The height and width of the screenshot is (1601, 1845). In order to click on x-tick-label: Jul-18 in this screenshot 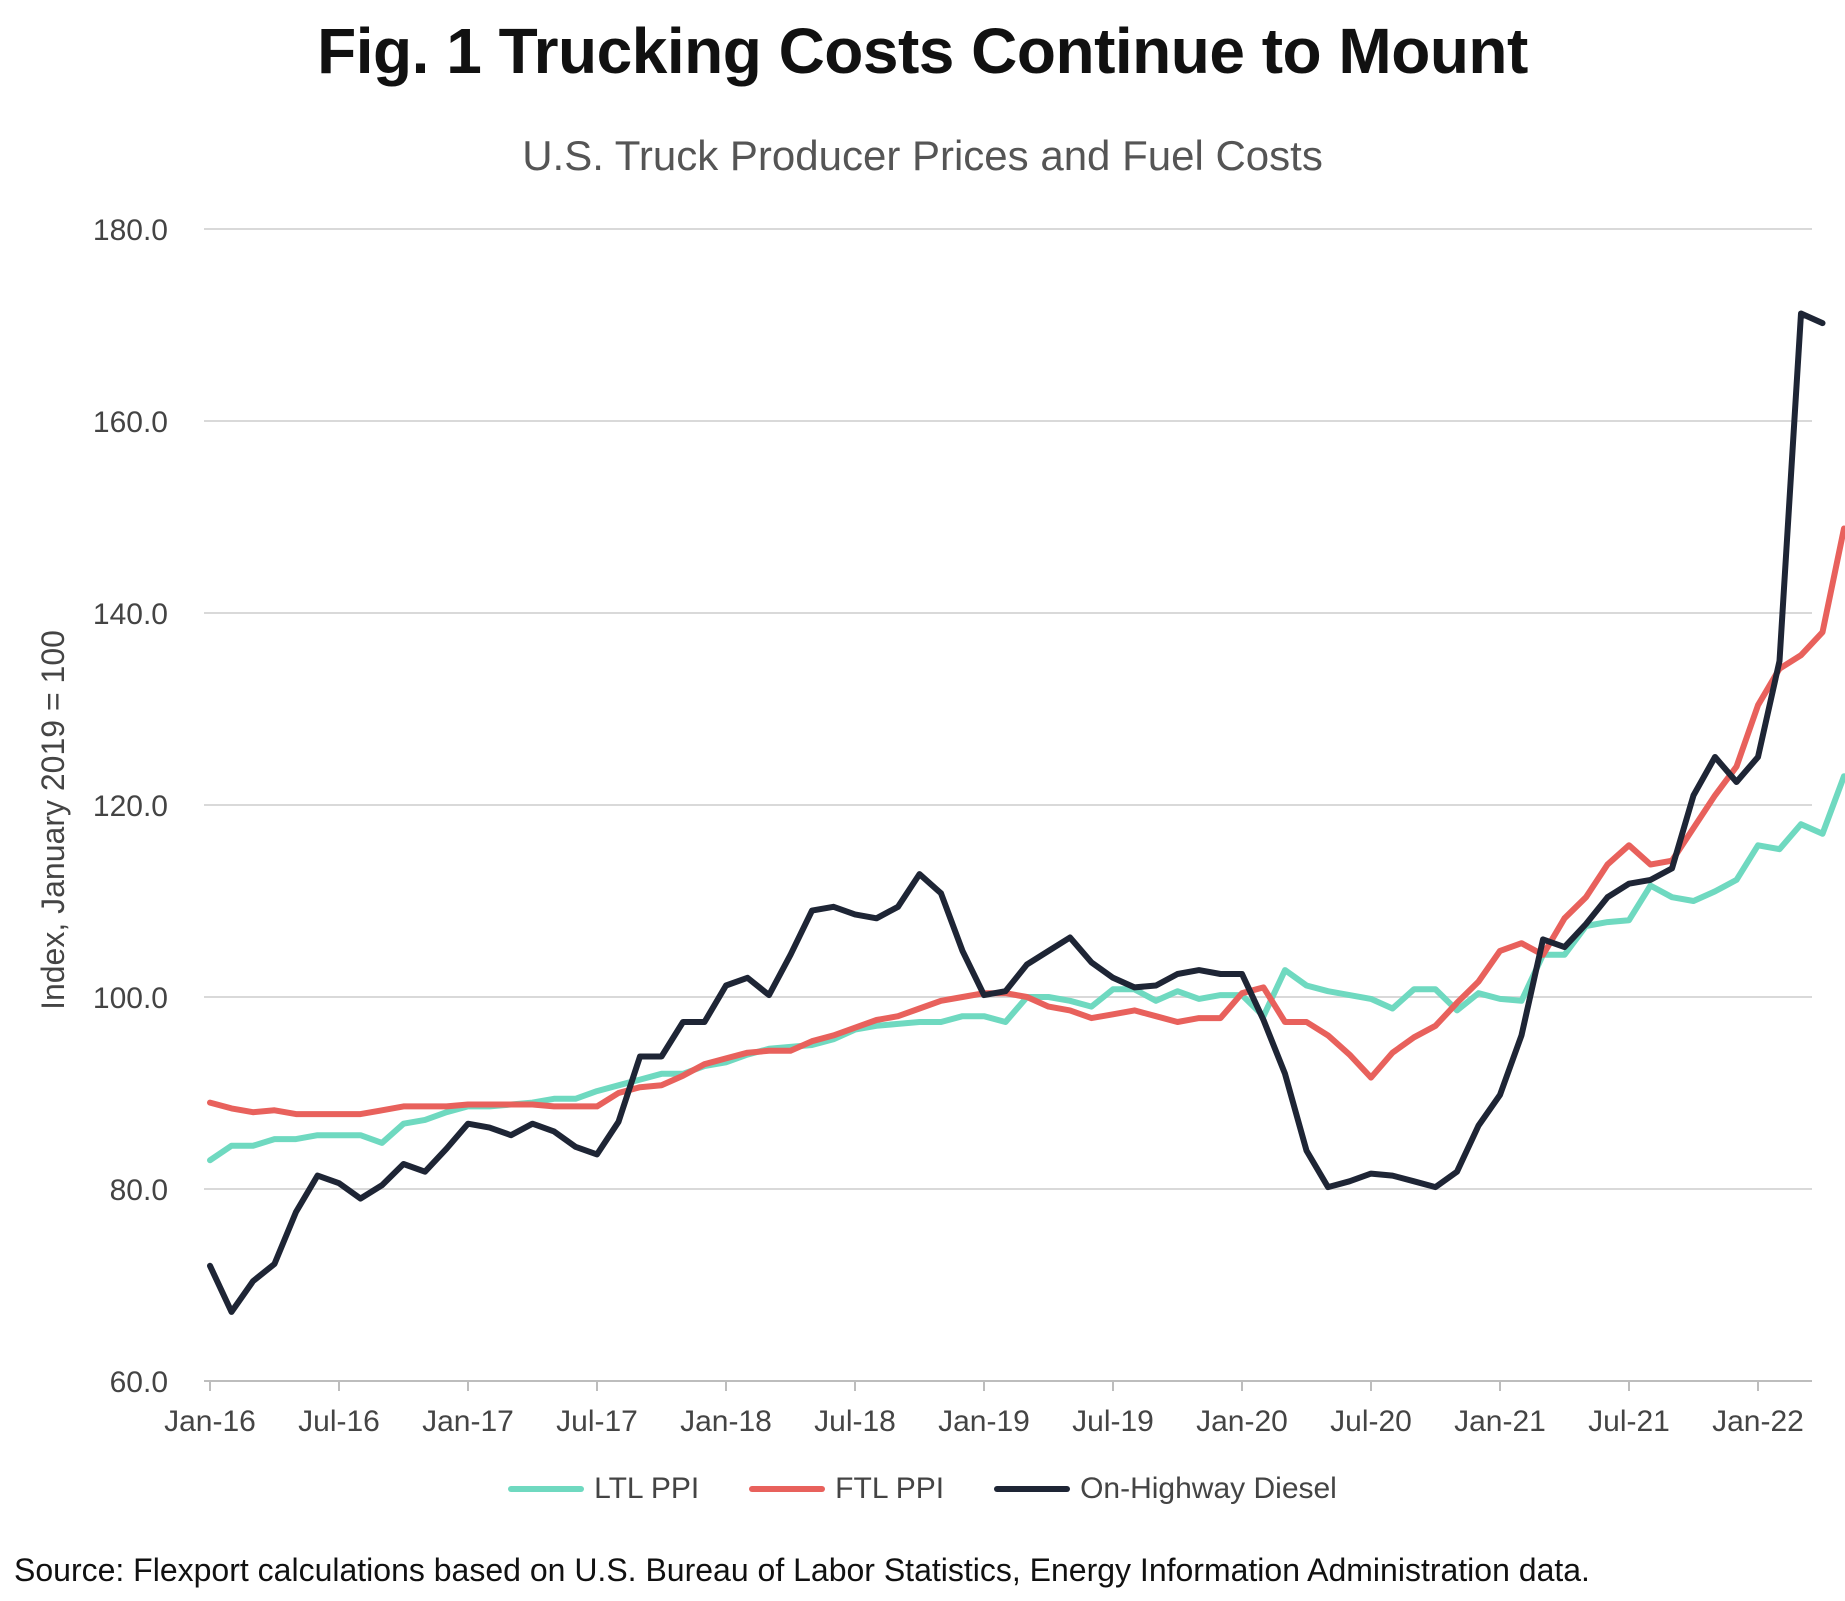, I will do `click(855, 1421)`.